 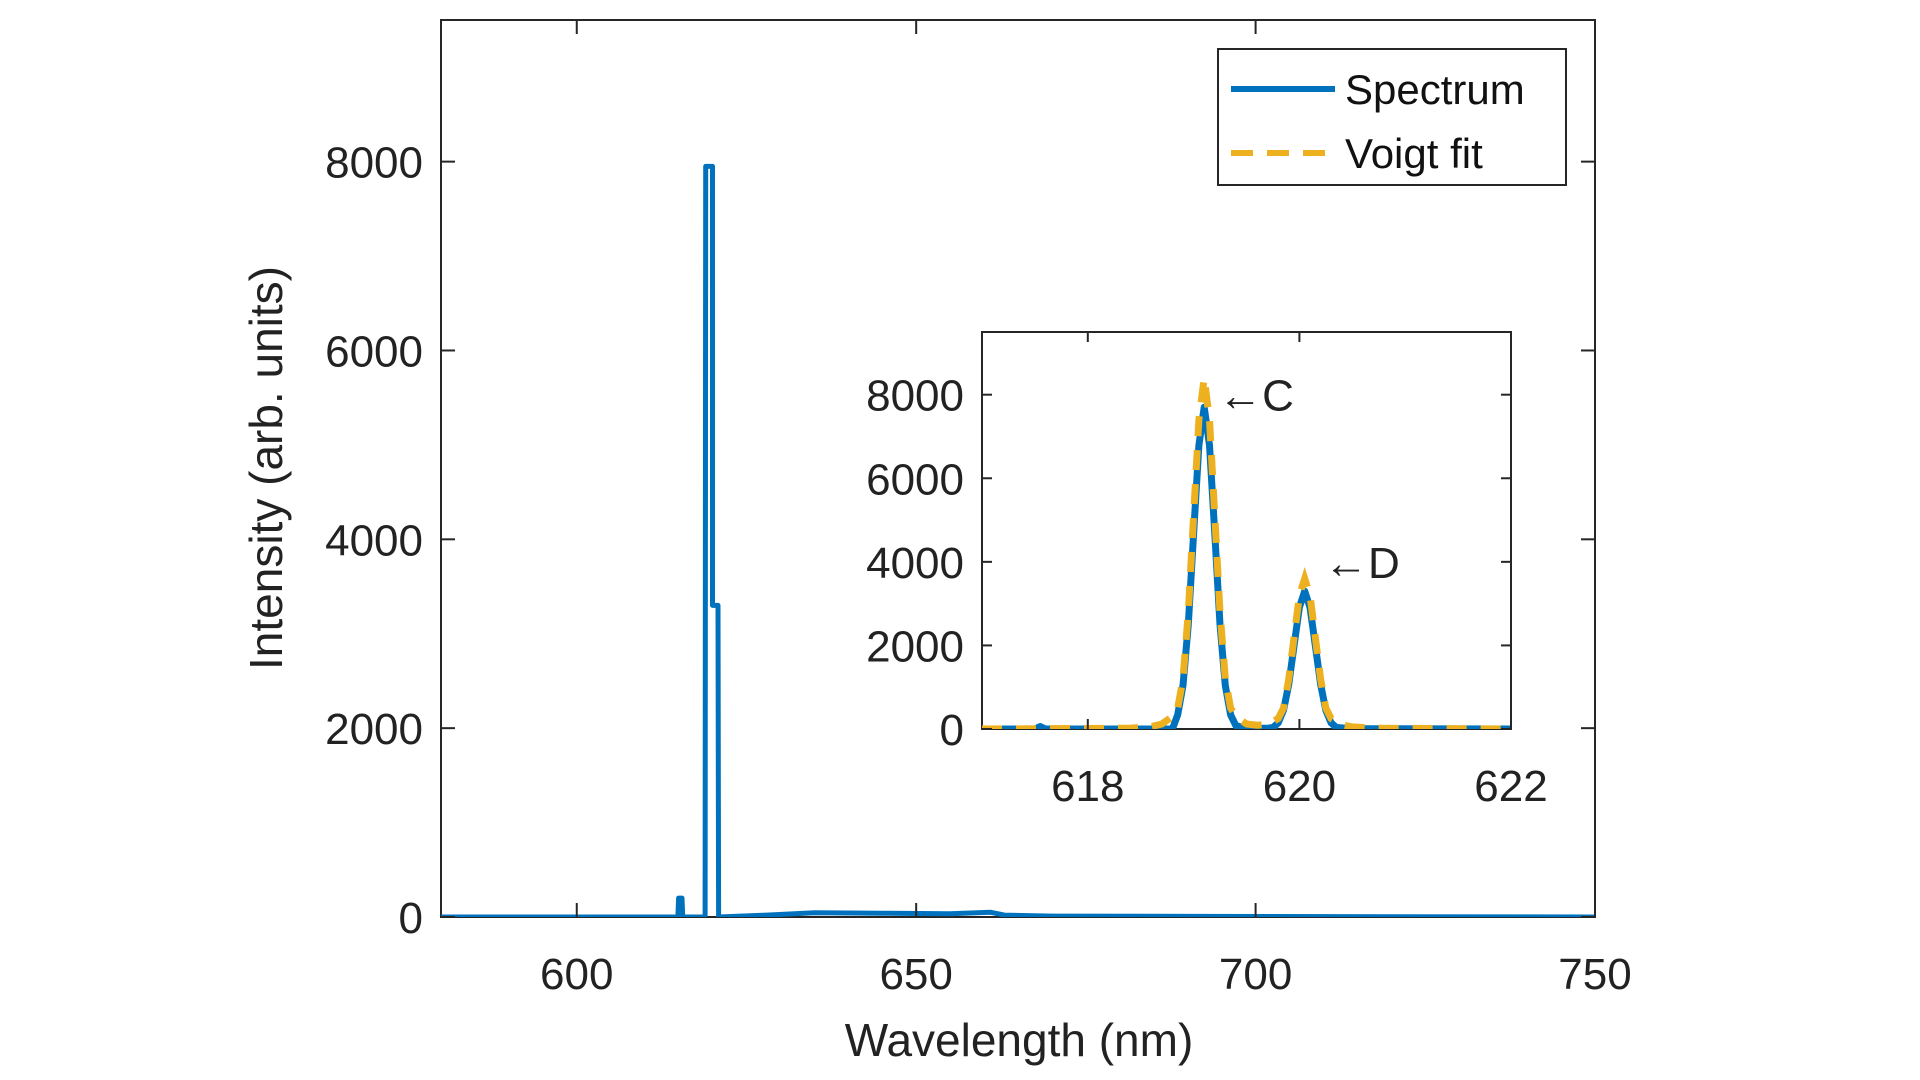 I want to click on legend-box, so click(x=1392, y=117).